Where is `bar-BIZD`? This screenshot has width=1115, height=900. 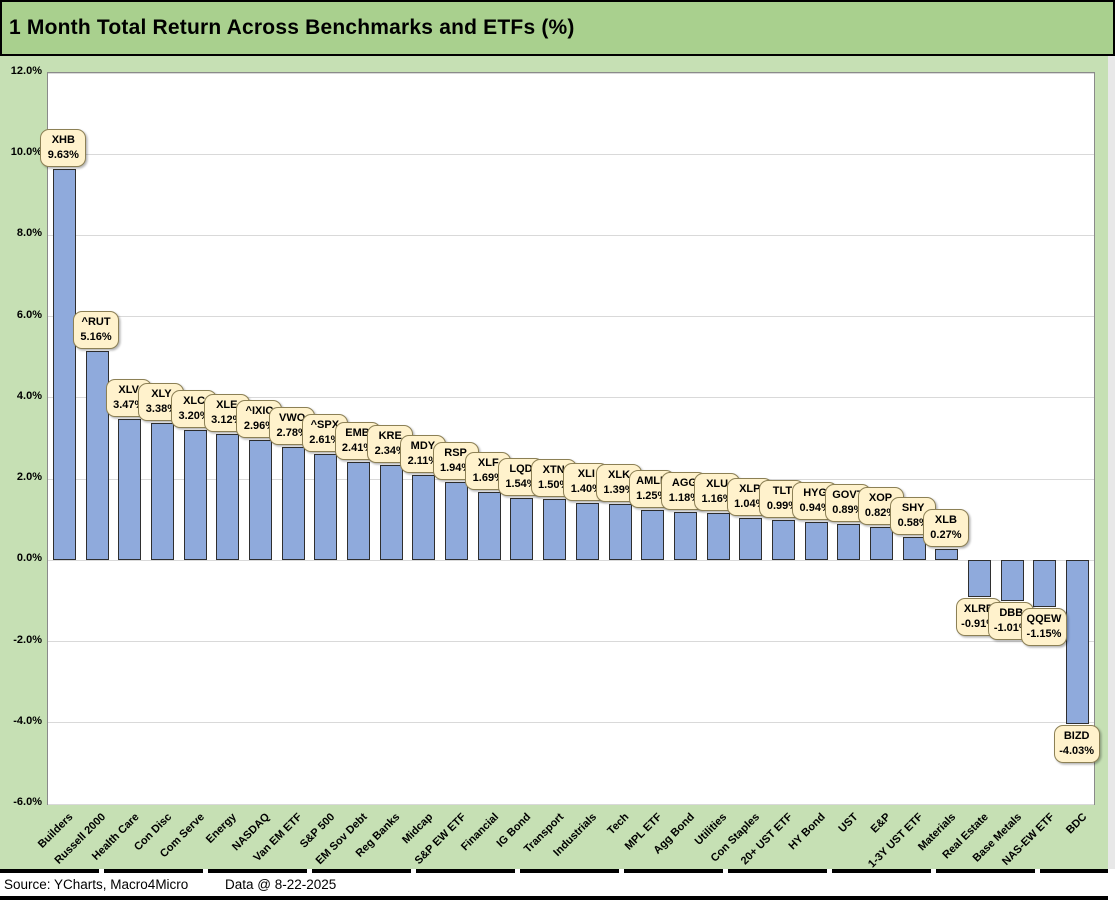
bar-BIZD is located at coordinates (1078, 642).